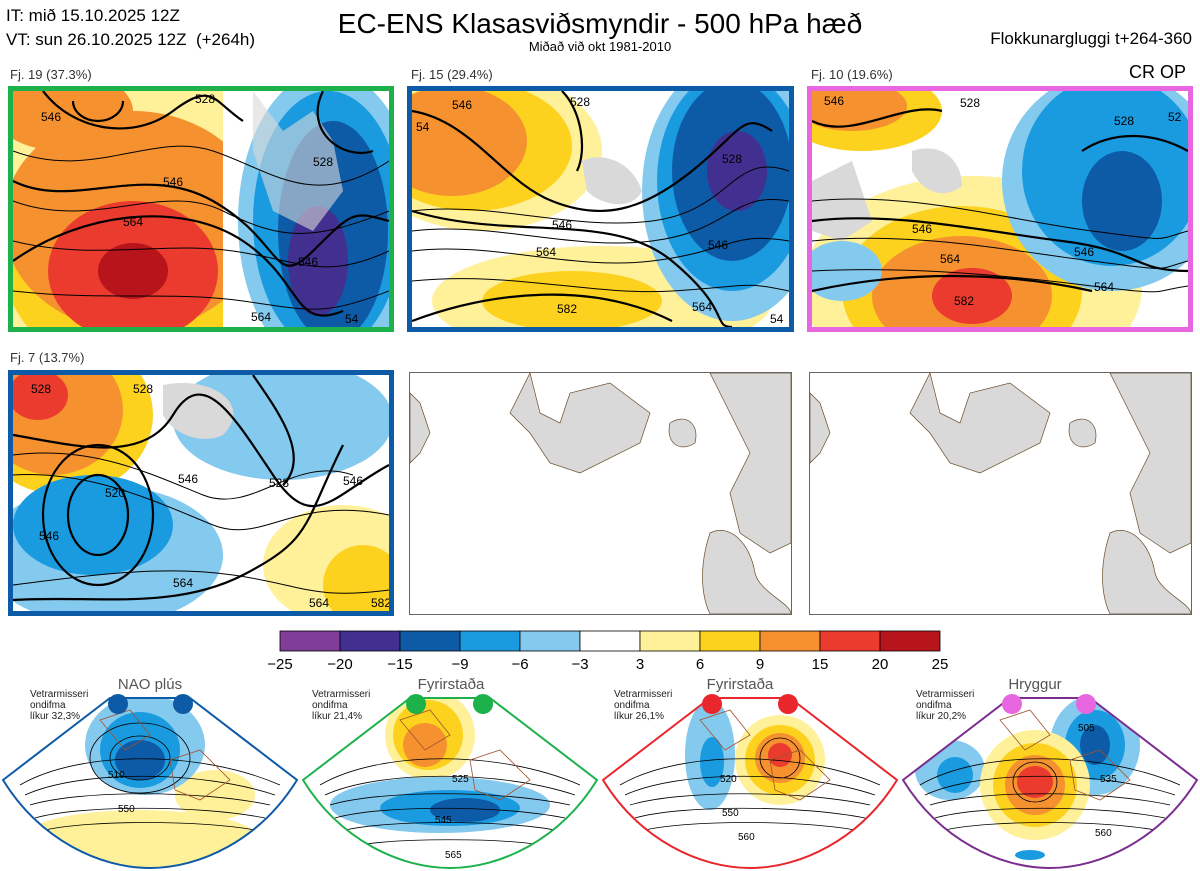 The image size is (1200, 871). What do you see at coordinates (460, 779) in the screenshot?
I see `contour-label: 525` at bounding box center [460, 779].